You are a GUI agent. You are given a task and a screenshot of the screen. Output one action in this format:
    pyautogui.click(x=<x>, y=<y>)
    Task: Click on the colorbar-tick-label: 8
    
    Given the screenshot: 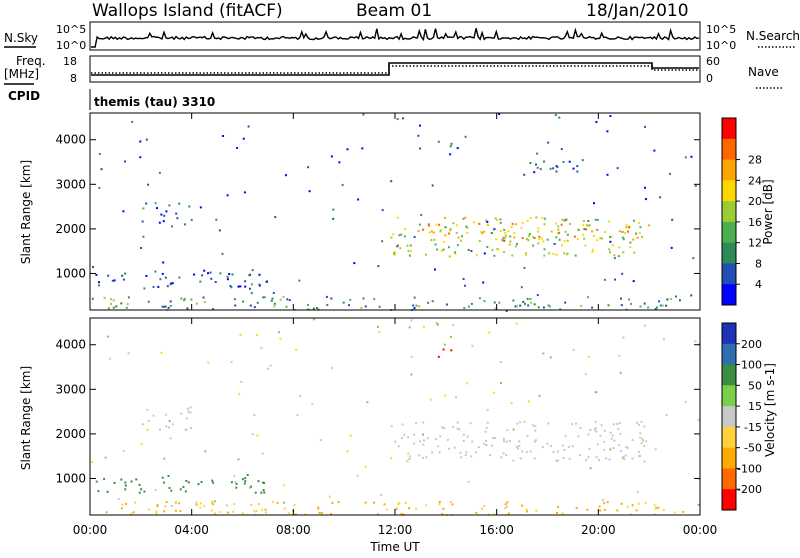 What is the action you would take?
    pyautogui.click(x=758, y=263)
    